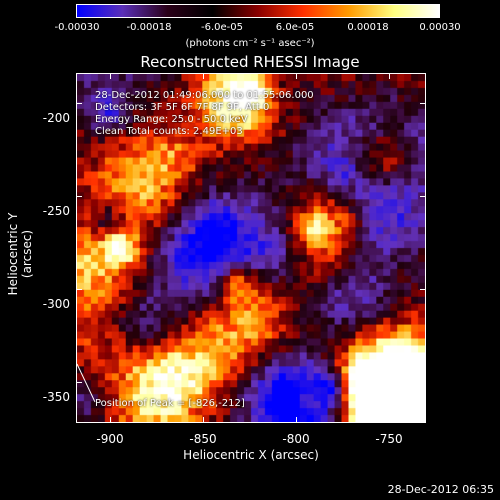  What do you see at coordinates (295, 27) in the screenshot?
I see `colorbar-tick: 6.0e-05` at bounding box center [295, 27].